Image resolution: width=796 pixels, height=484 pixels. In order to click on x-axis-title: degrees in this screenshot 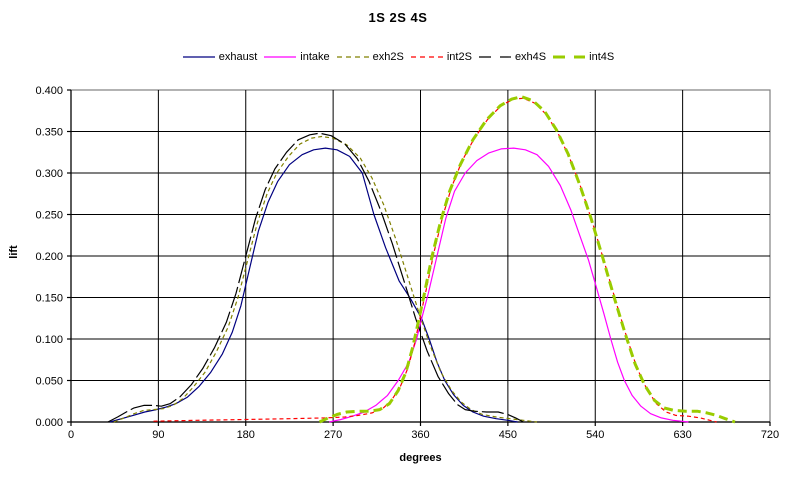, I will do `click(420, 458)`.